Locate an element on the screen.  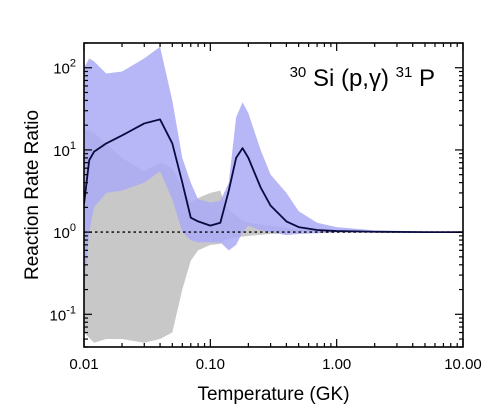
target-element: Si is located at coordinates (323, 78).